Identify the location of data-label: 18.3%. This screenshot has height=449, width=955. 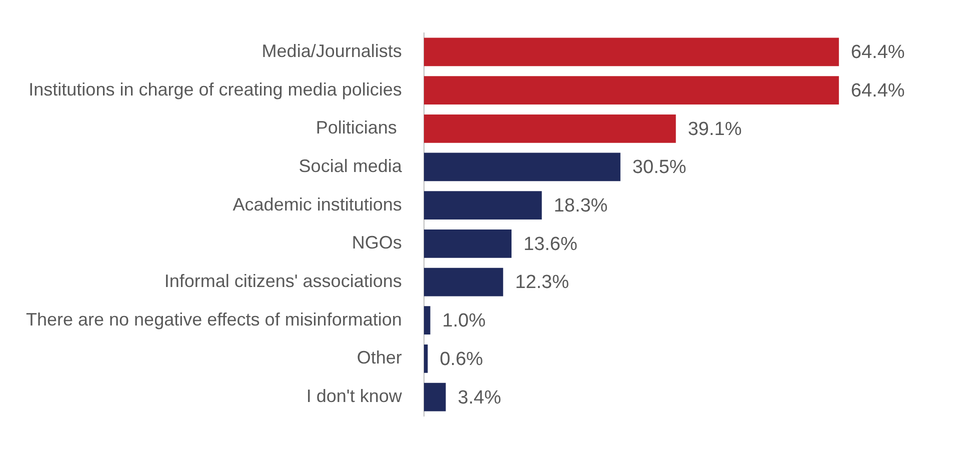
(581, 206).